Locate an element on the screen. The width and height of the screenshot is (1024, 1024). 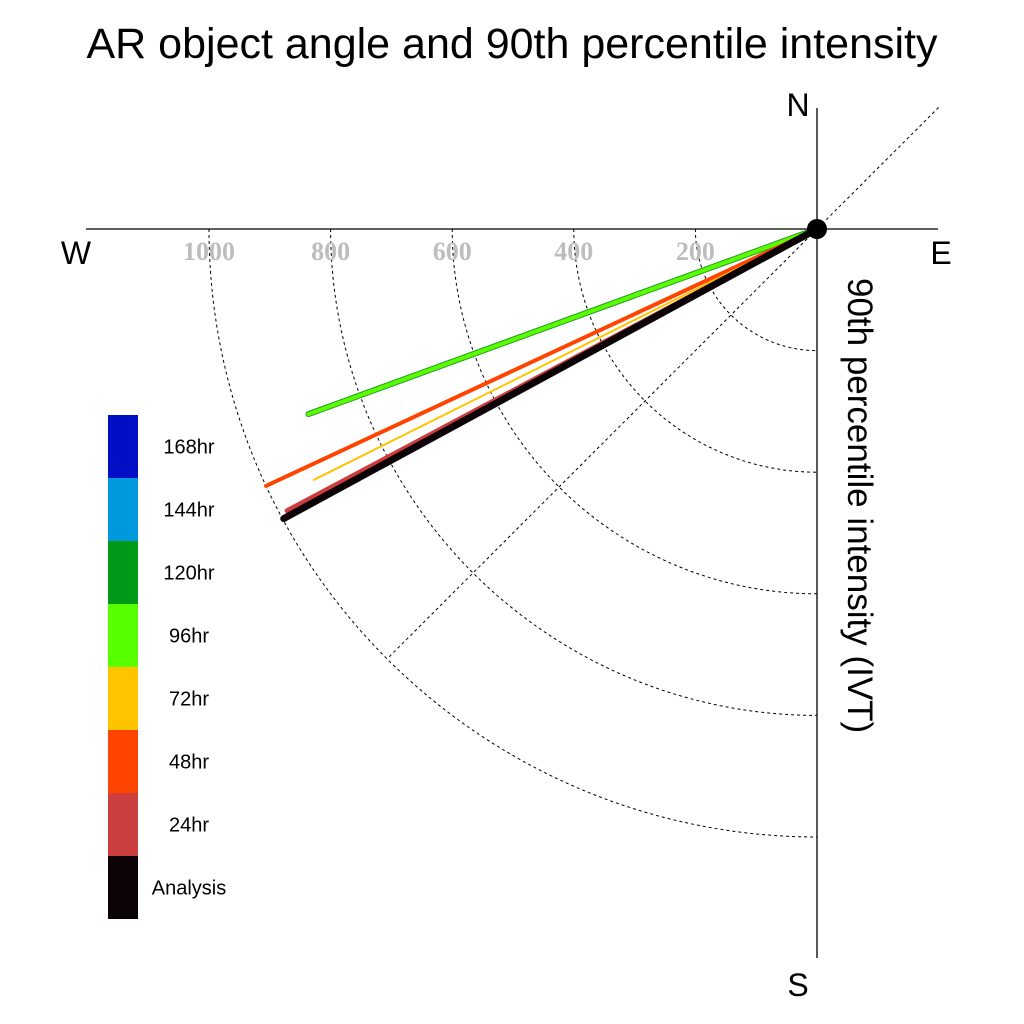
compass-east: E is located at coordinates (940, 253).